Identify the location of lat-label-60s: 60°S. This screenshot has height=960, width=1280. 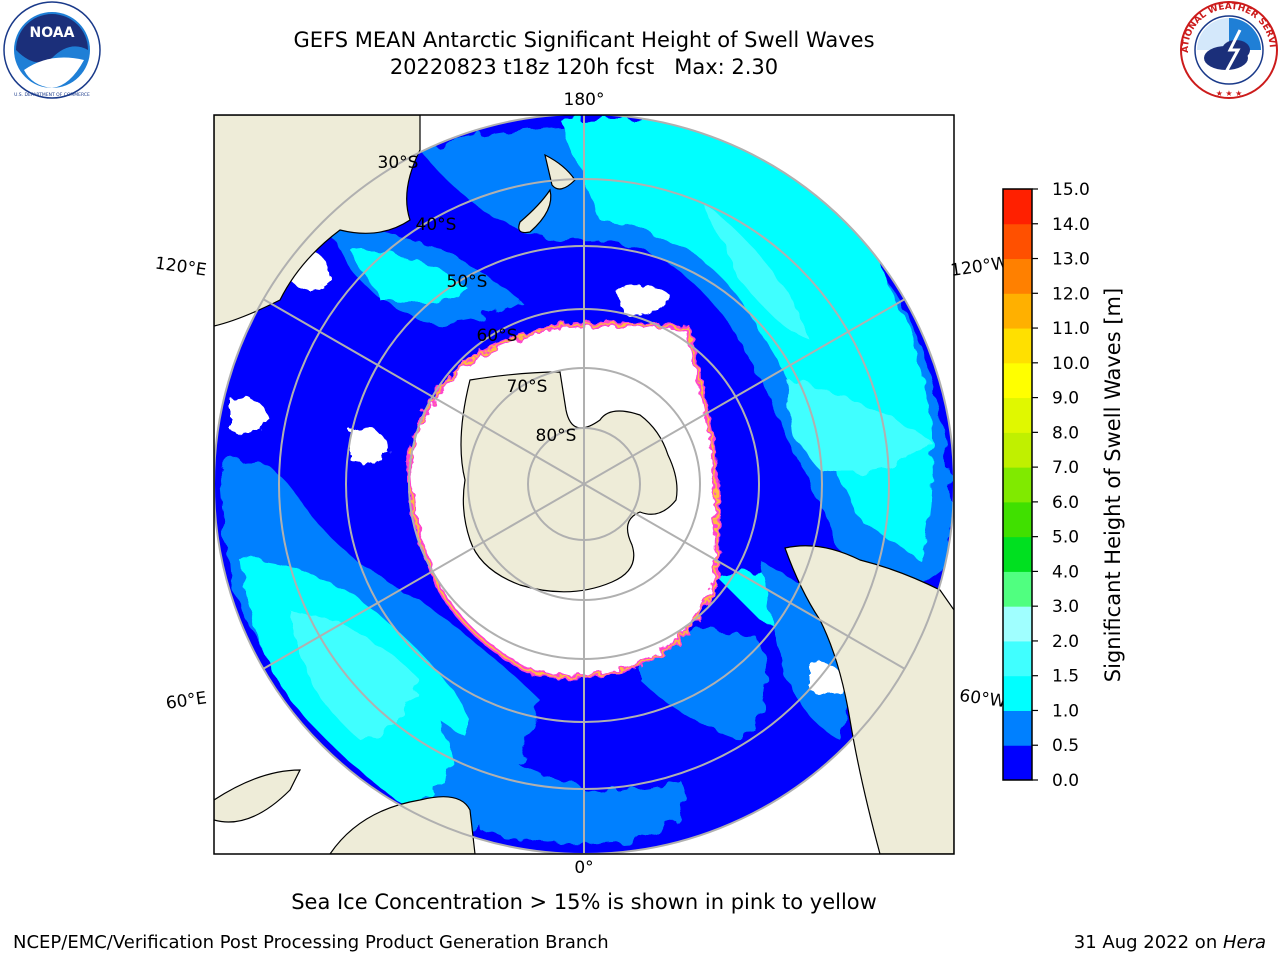
(497, 336).